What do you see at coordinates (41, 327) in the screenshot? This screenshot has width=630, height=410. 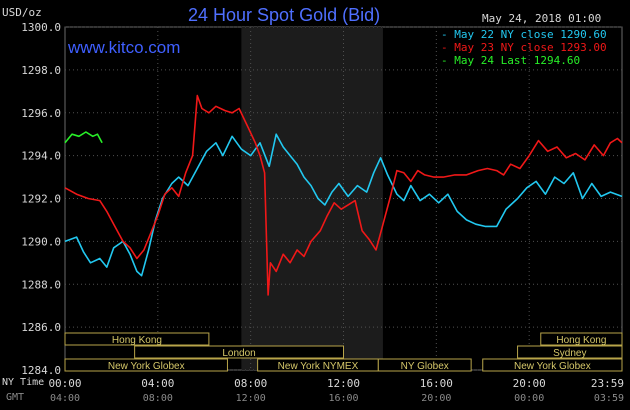 I see `y-tick-label: 1286.0` at bounding box center [41, 327].